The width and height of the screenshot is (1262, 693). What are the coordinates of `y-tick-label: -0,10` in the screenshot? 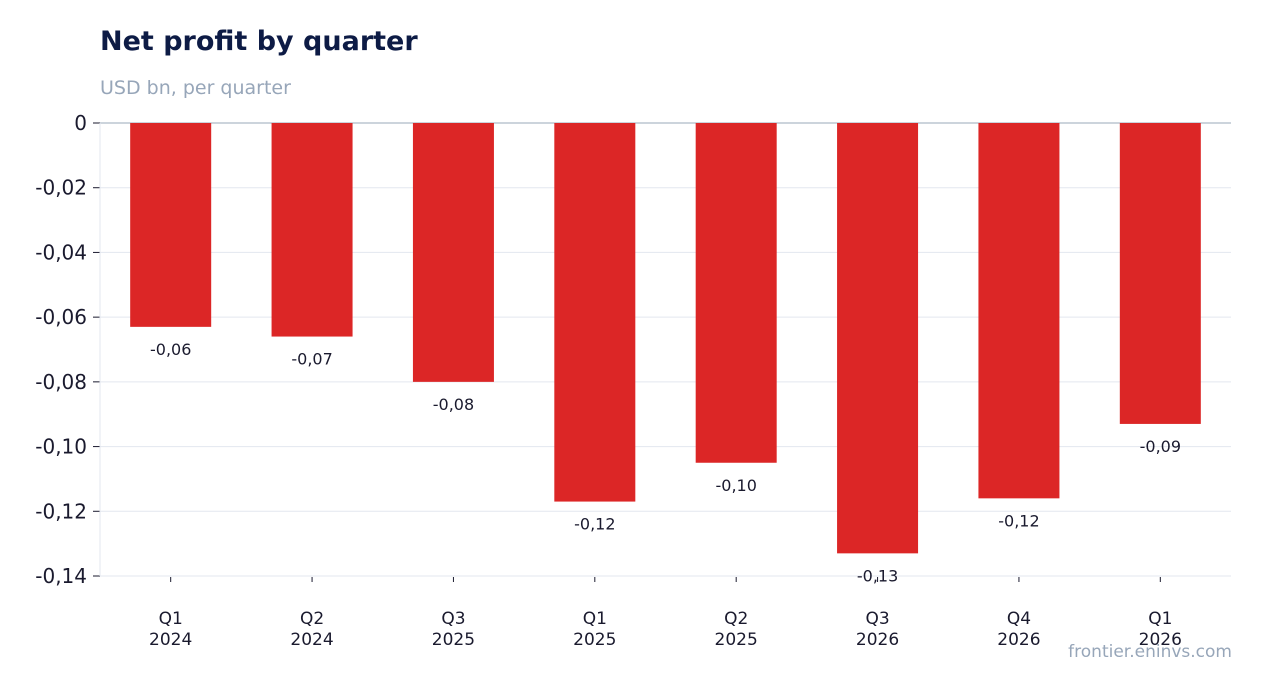 It's located at (61, 447).